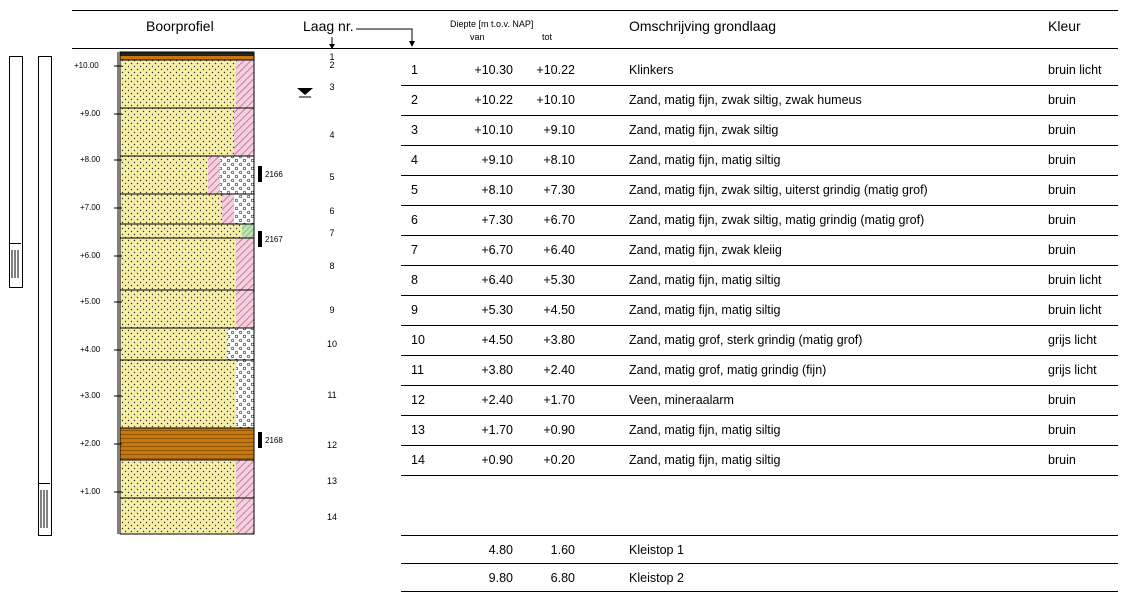  Describe the element at coordinates (180, 26) in the screenshot. I see `boorprofiel-header: Boorprofiel` at that location.